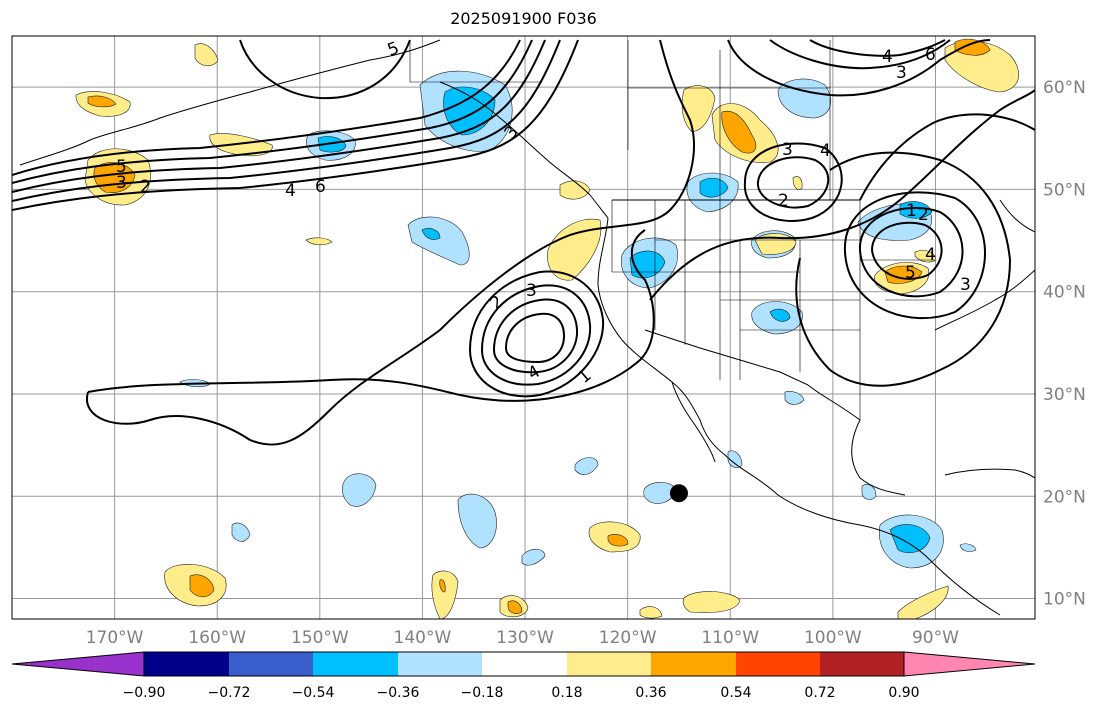  Describe the element at coordinates (1064, 395) in the screenshot. I see `lat-label: 30°N` at that location.